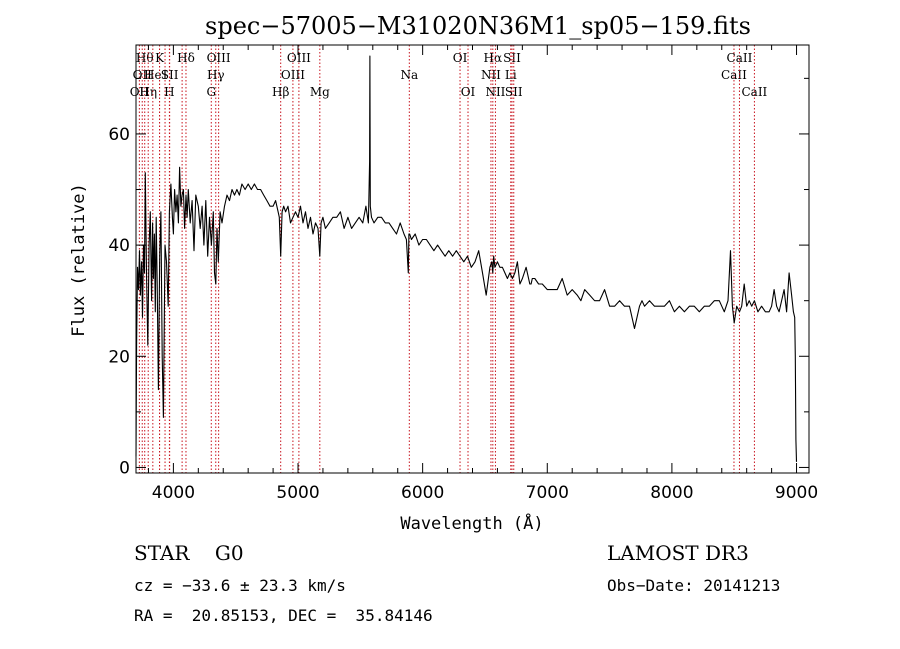 Image resolution: width=900 pixels, height=649 pixels. I want to click on y-axis-label: Flux (relative), so click(79, 260).